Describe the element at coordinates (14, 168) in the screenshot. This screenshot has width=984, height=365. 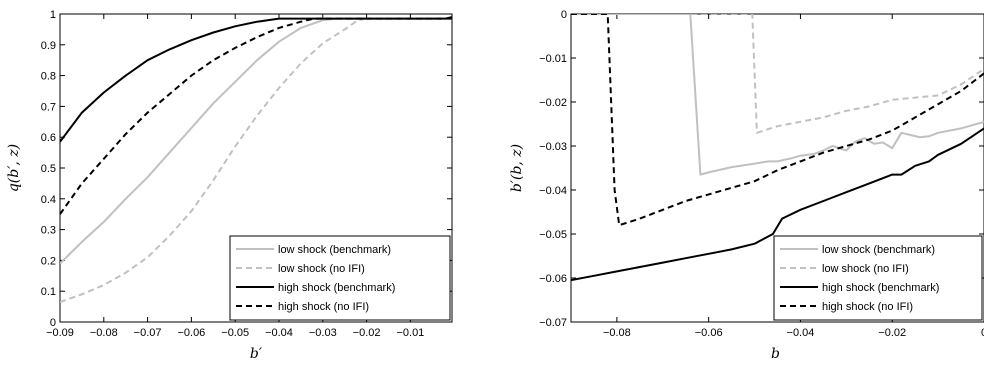
I see `price-y-axis-label: q(b′, z)` at that location.